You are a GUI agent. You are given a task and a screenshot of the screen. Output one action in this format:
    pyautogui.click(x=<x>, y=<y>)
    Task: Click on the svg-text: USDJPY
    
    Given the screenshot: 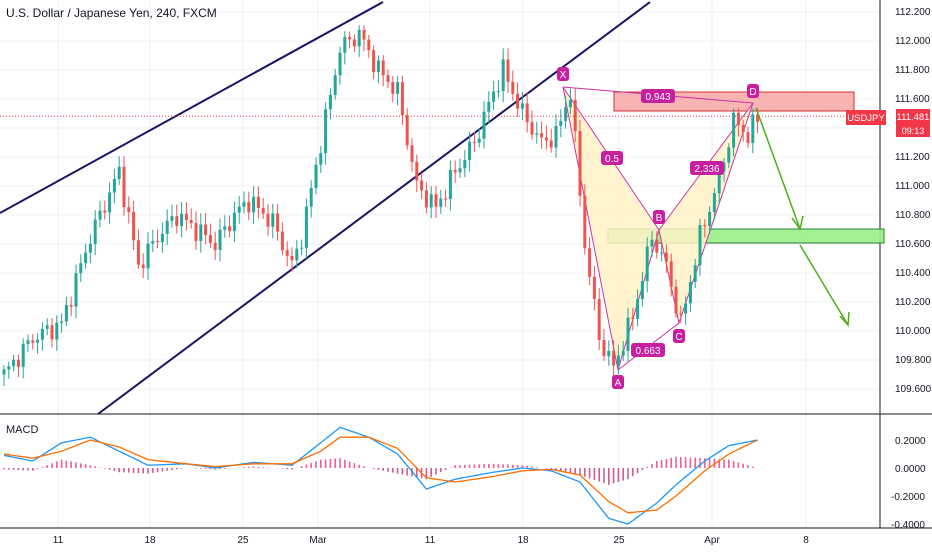 What is the action you would take?
    pyautogui.click(x=866, y=118)
    